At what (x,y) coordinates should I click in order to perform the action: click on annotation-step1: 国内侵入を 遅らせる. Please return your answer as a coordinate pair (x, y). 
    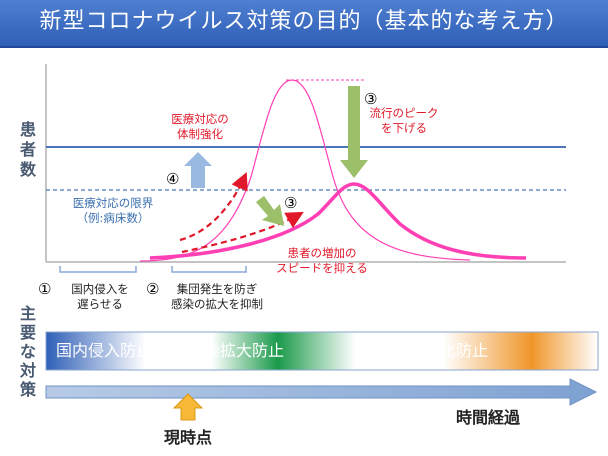
    Looking at the image, I should click on (100, 297).